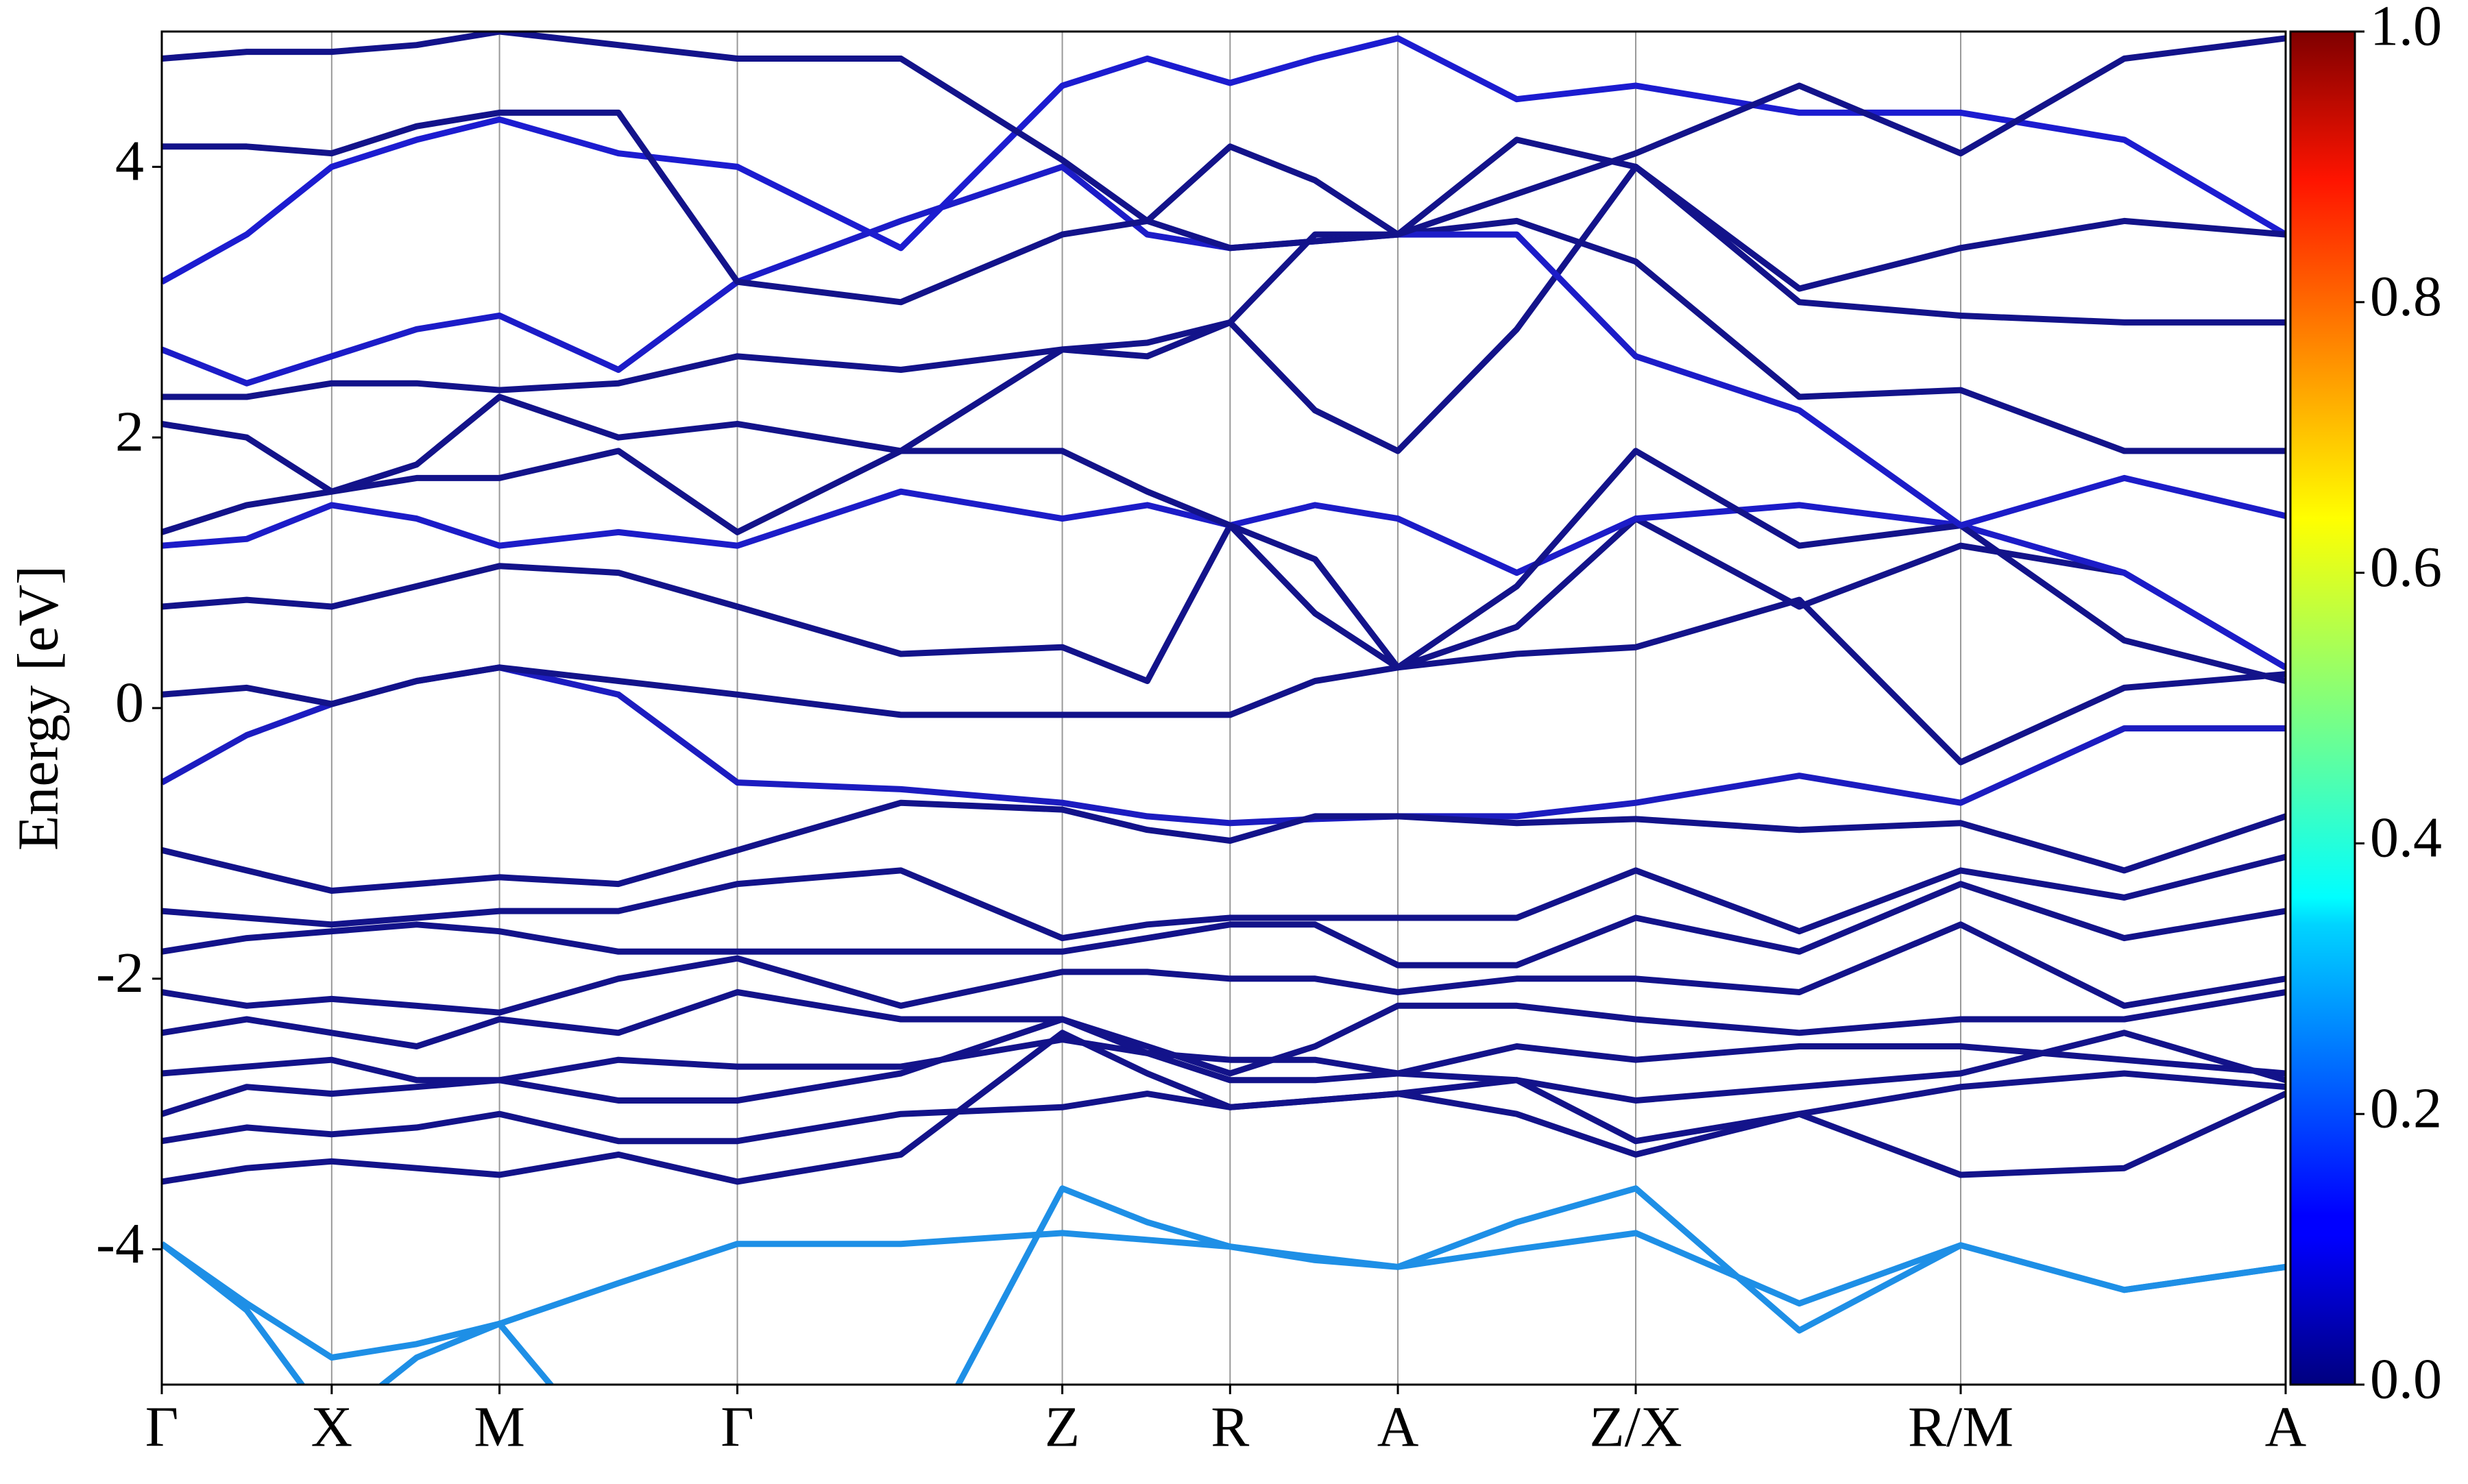 The height and width of the screenshot is (1484, 2468). What do you see at coordinates (1635, 1427) in the screenshot?
I see `x-tick-label: Z/X` at bounding box center [1635, 1427].